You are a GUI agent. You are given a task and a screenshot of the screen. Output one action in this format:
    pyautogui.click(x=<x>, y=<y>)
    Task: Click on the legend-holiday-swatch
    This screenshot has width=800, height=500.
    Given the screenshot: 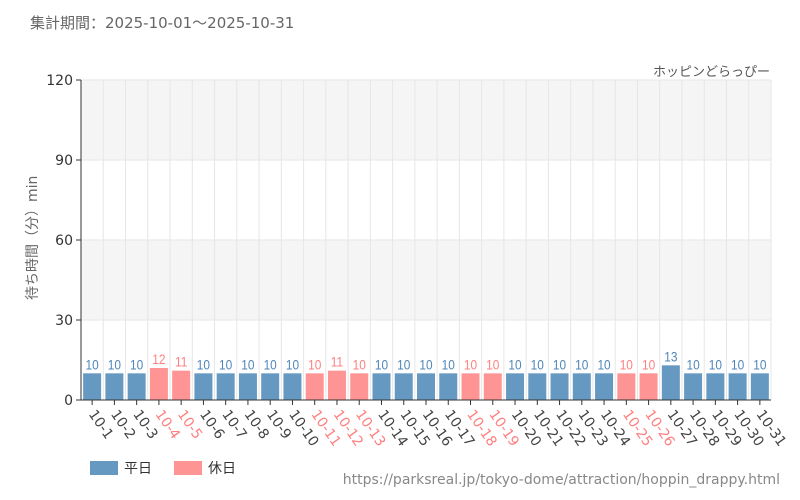 What is the action you would take?
    pyautogui.click(x=188, y=468)
    